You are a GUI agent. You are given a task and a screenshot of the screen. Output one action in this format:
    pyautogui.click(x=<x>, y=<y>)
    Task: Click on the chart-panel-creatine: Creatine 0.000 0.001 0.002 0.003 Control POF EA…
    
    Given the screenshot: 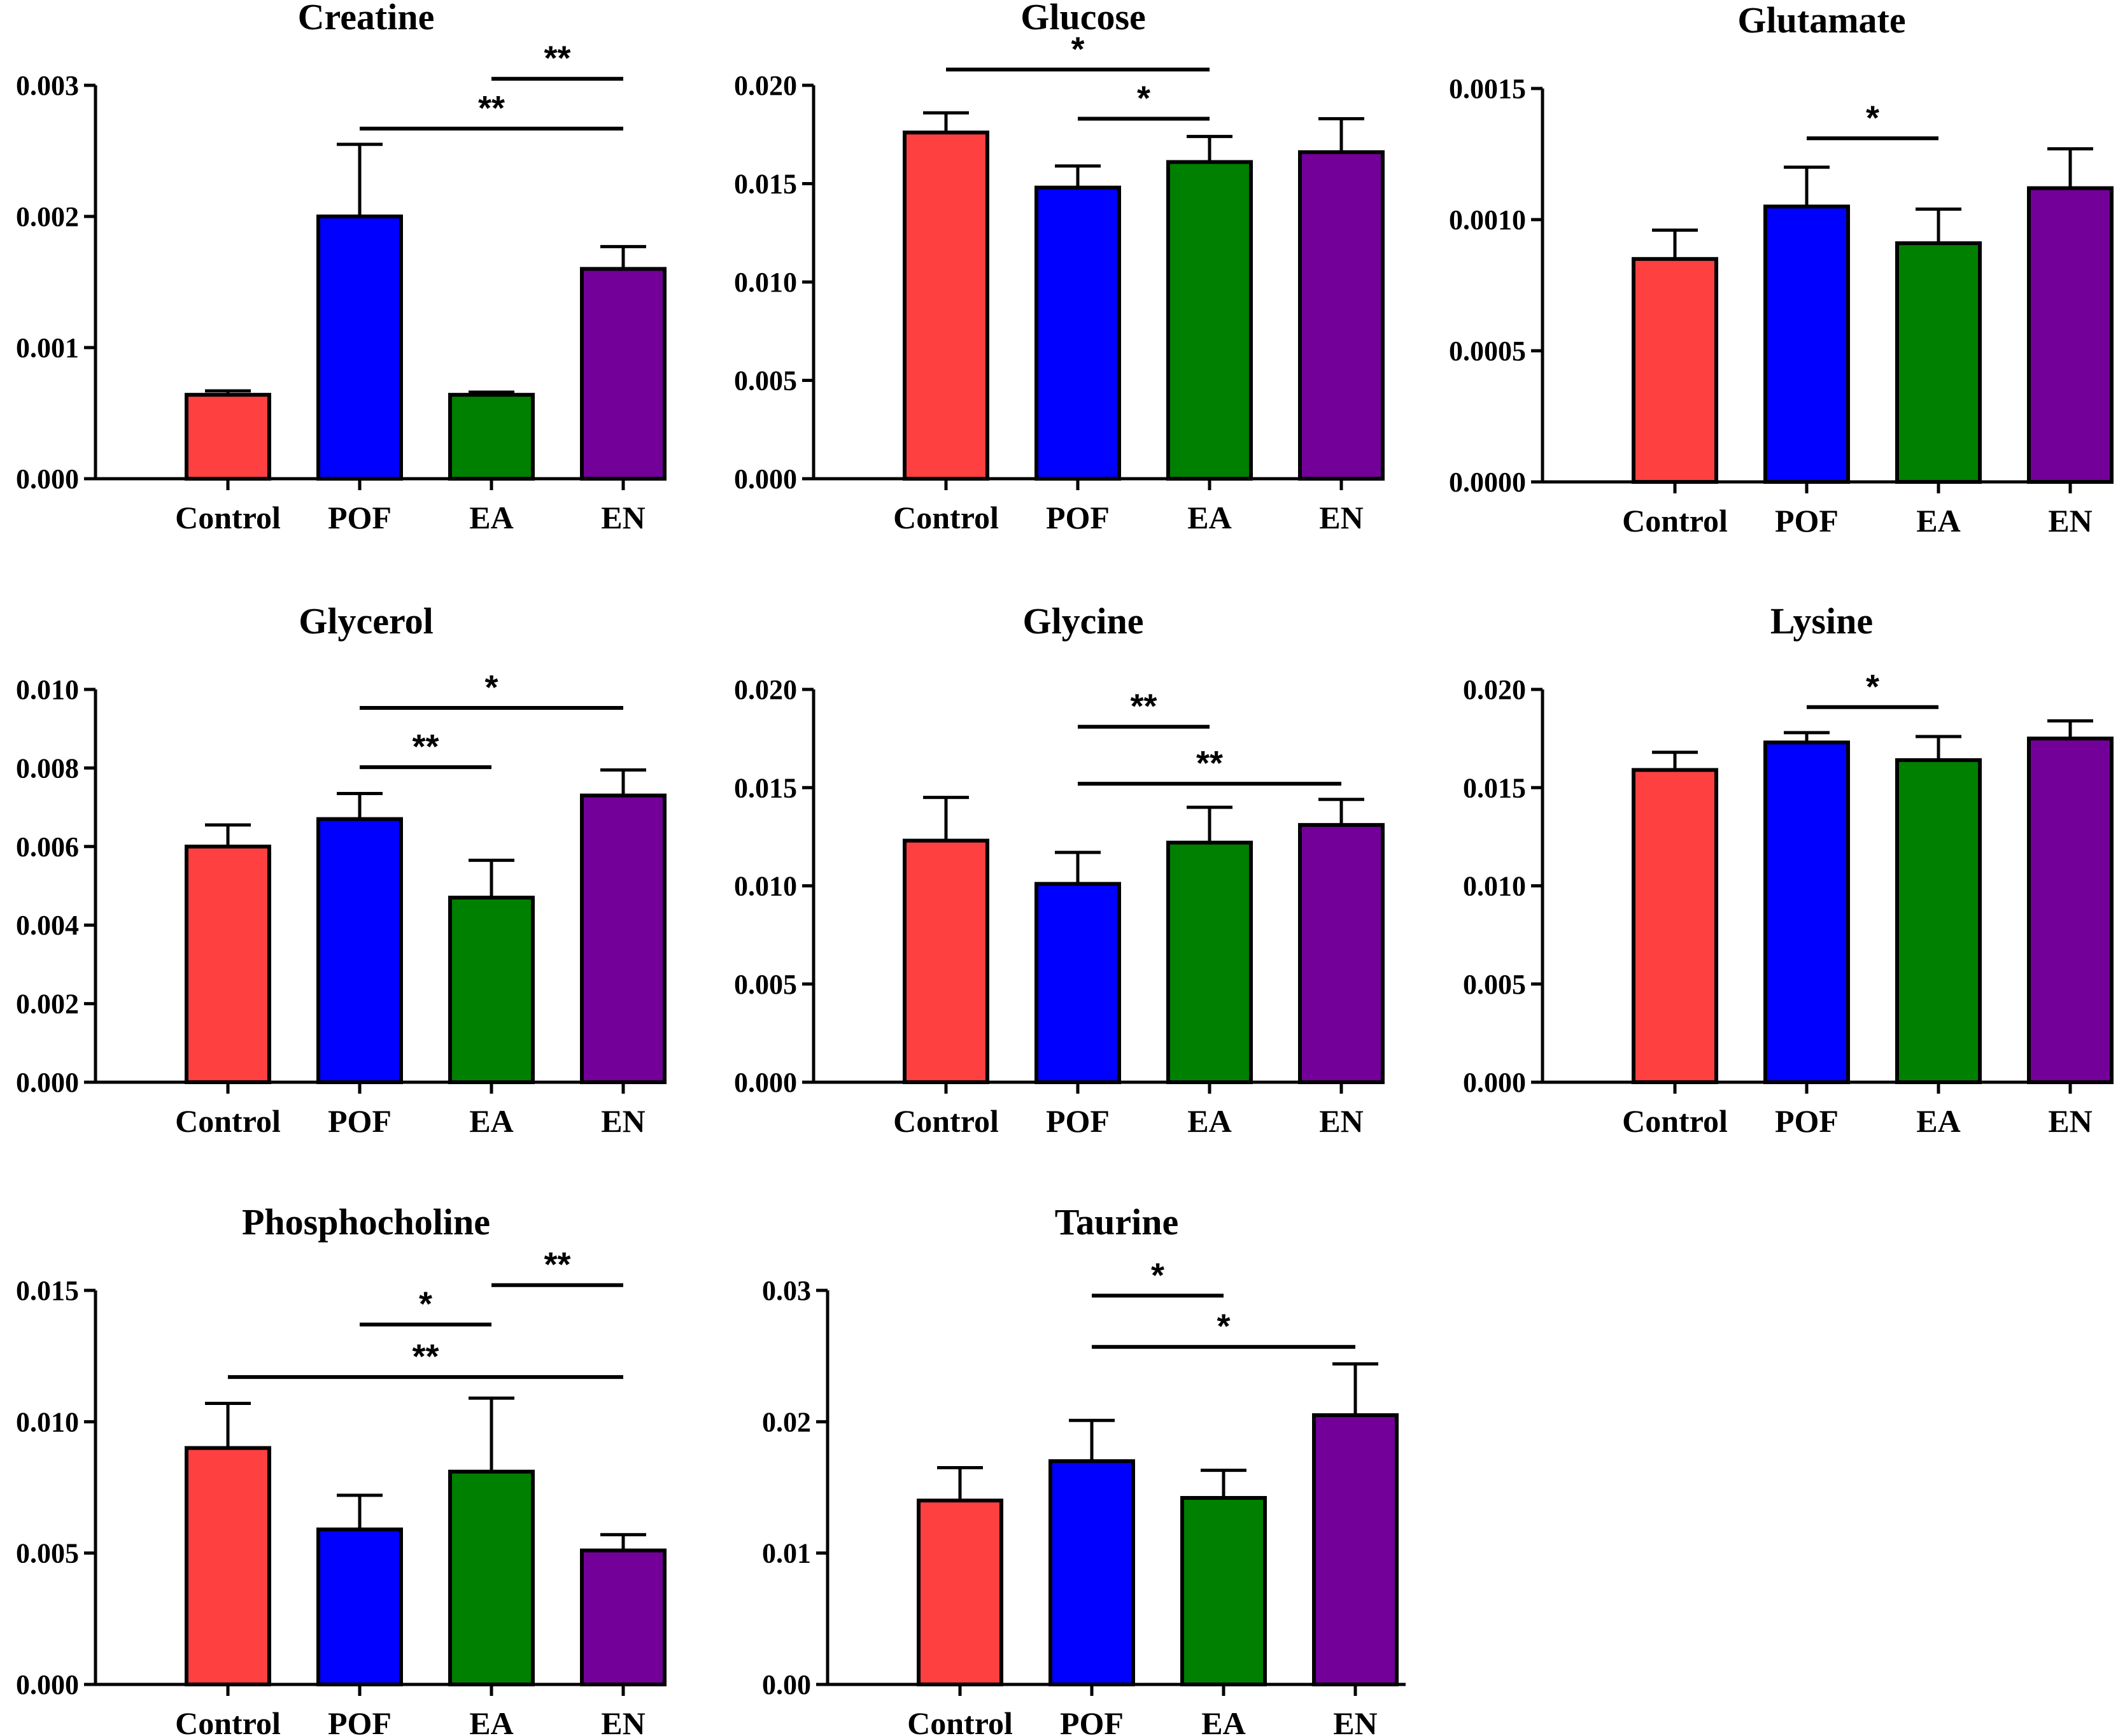 What is the action you would take?
    pyautogui.click(x=341, y=267)
    